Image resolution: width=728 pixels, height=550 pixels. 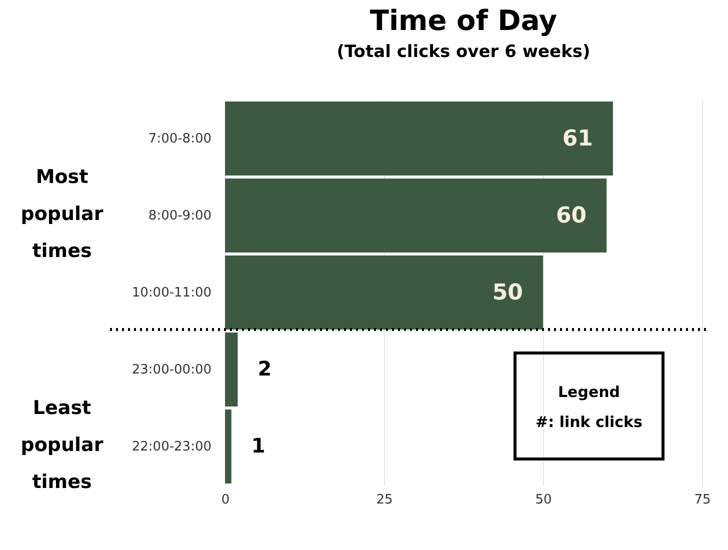 I want to click on data-label: 2, so click(x=265, y=368).